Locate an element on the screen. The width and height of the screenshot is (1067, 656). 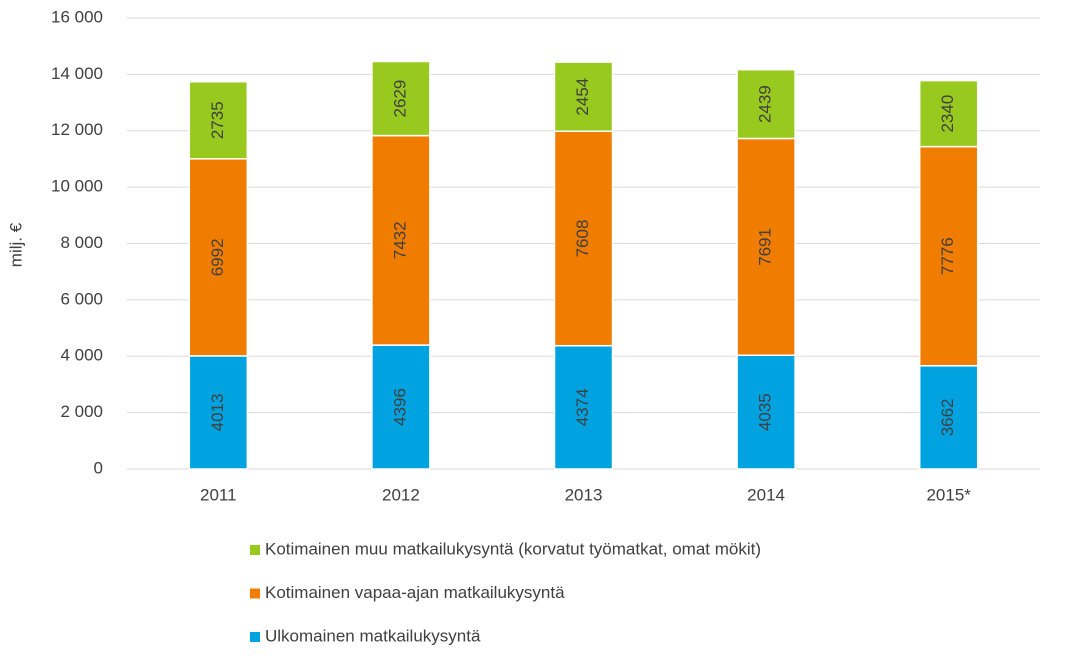
data-label: 7608 is located at coordinates (582, 239).